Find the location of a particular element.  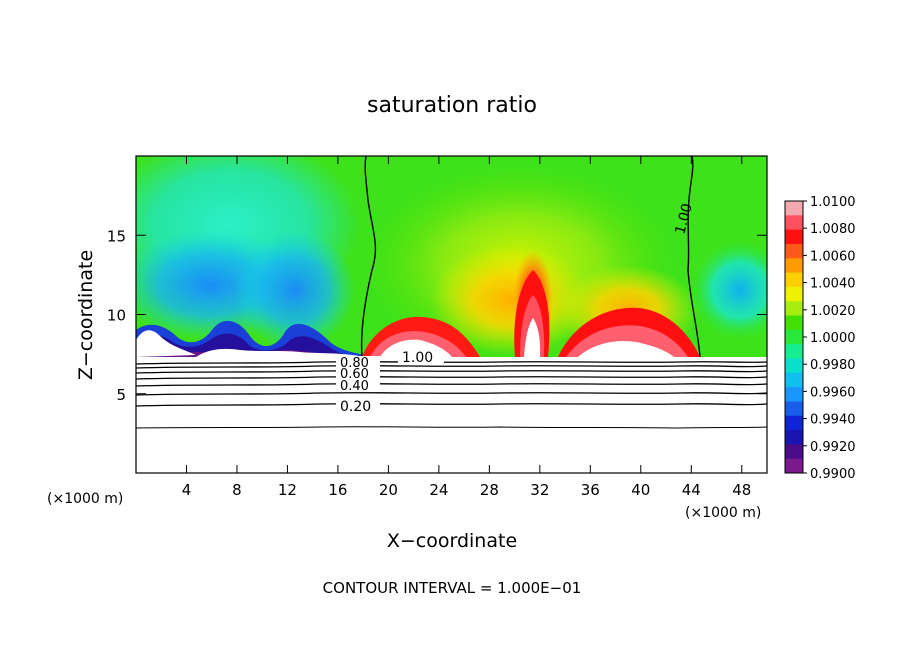

x-tick-label-8: 8 is located at coordinates (237, 490).